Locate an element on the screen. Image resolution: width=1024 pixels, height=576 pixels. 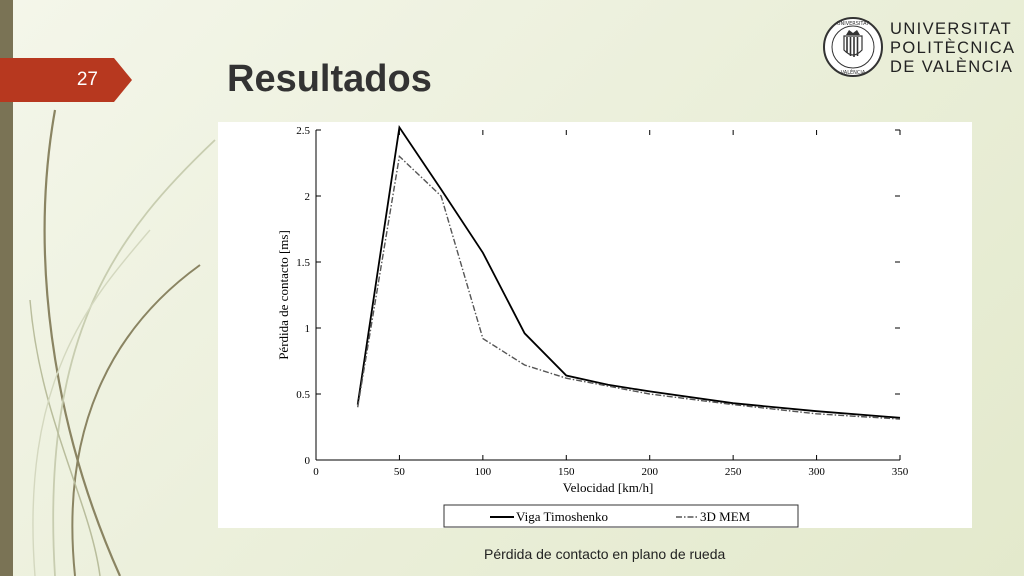
y-tick-label: 1 is located at coordinates (308, 329).